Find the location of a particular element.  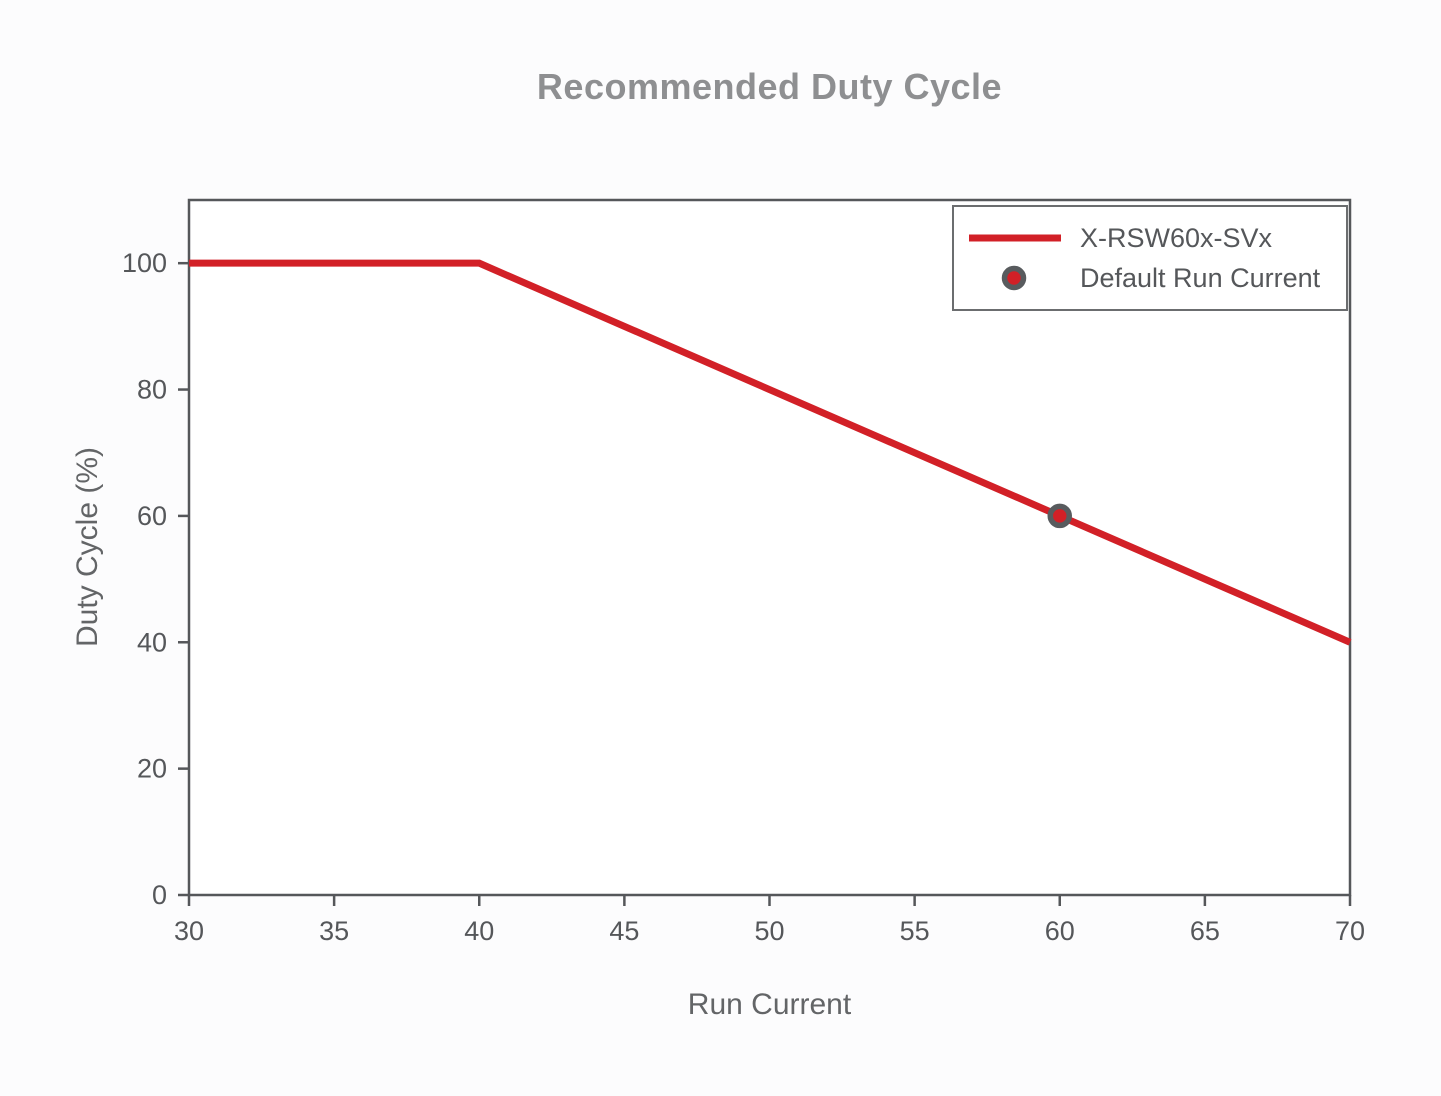

x-tick-label: 65 is located at coordinates (1205, 931).